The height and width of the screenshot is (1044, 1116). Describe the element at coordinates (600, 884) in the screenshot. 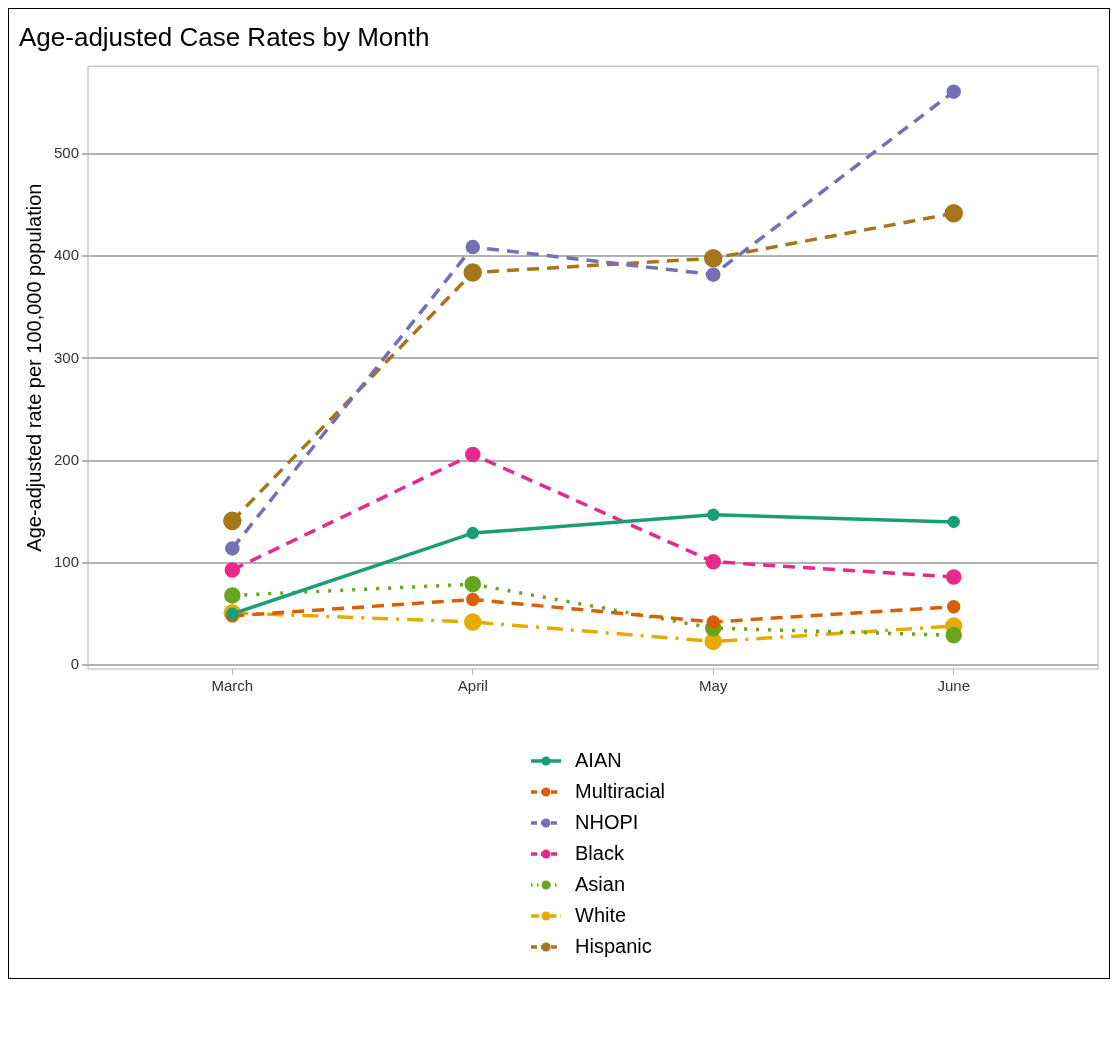

I see `legend-label: Asian` at that location.